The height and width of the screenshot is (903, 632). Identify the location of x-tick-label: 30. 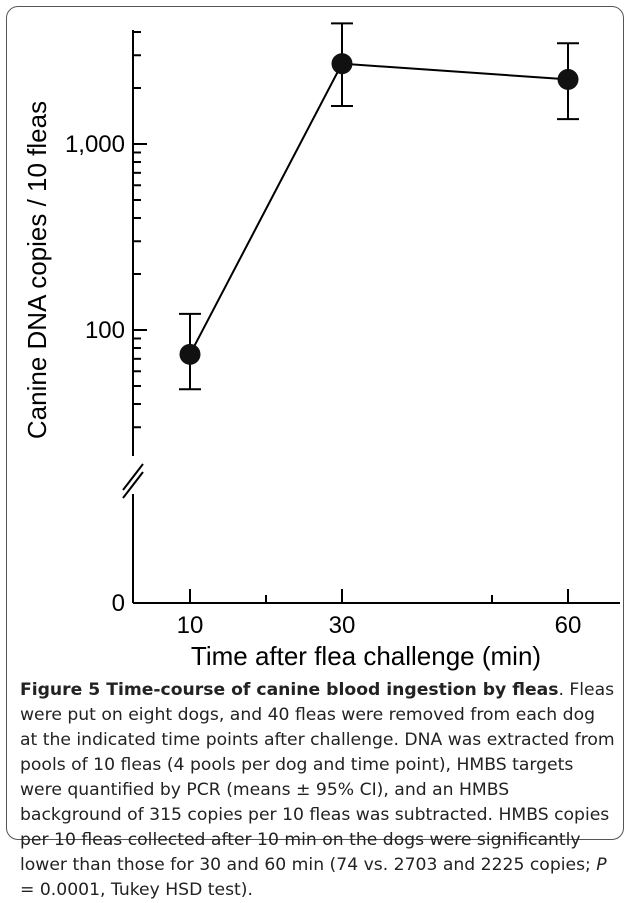
(342, 625).